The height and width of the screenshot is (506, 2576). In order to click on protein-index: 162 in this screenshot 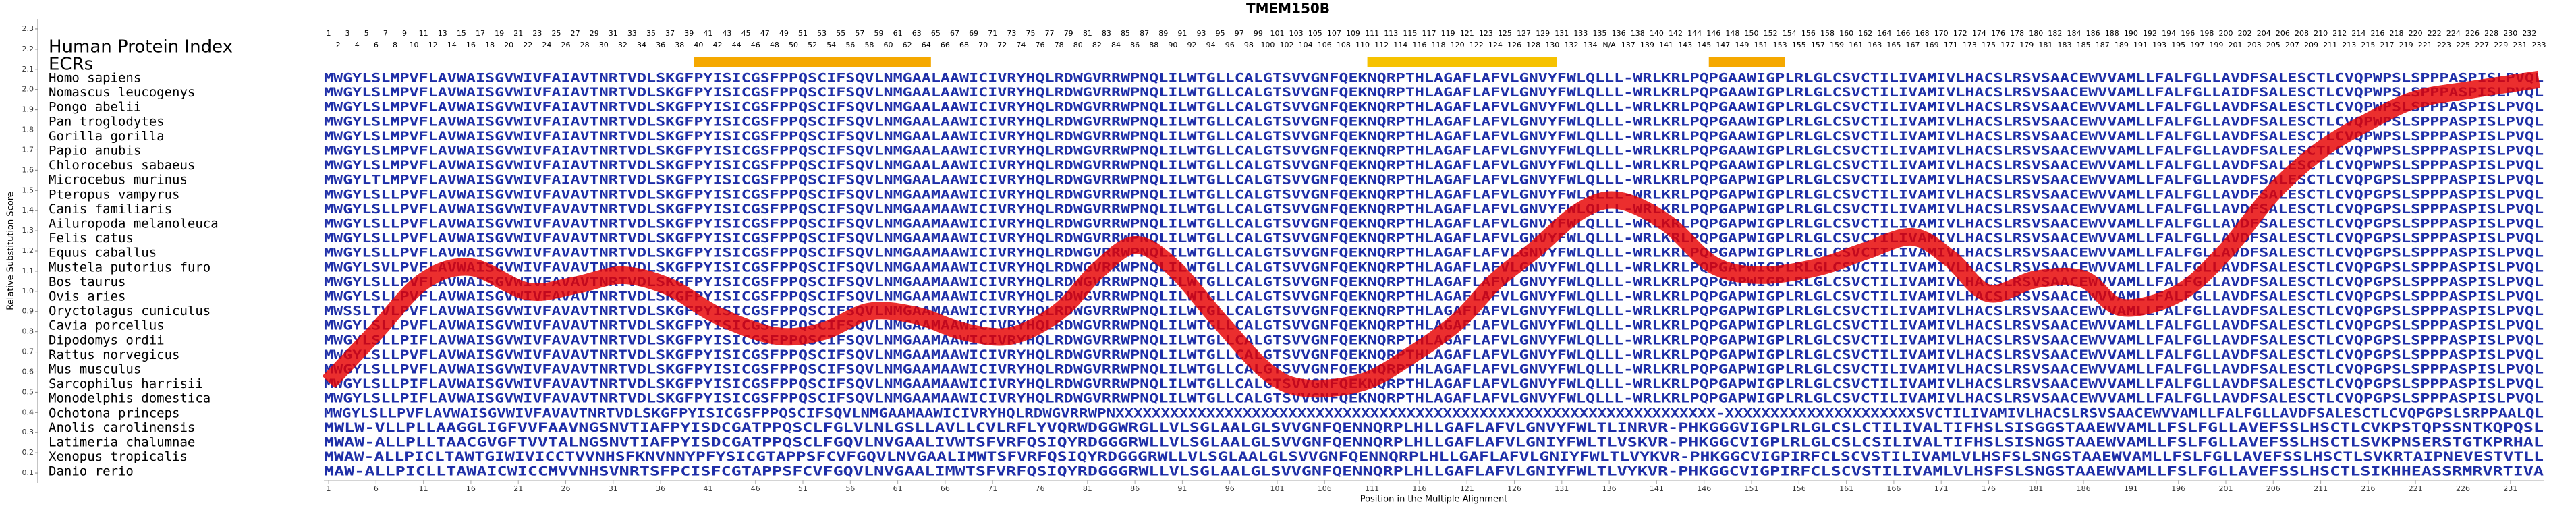, I will do `click(1865, 33)`.